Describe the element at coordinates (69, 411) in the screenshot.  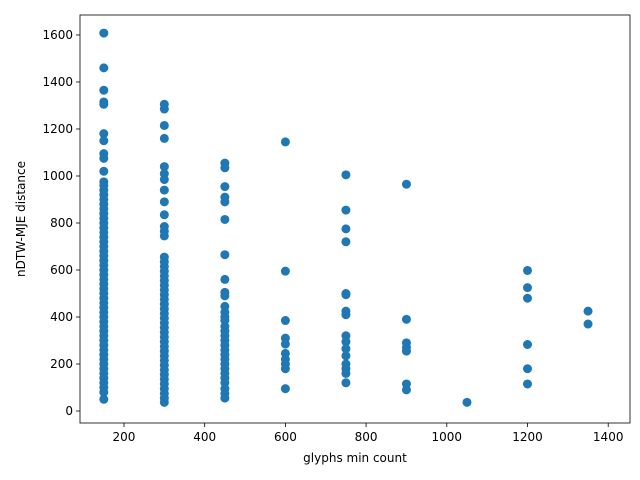
I see `y-tick-label: 0` at that location.